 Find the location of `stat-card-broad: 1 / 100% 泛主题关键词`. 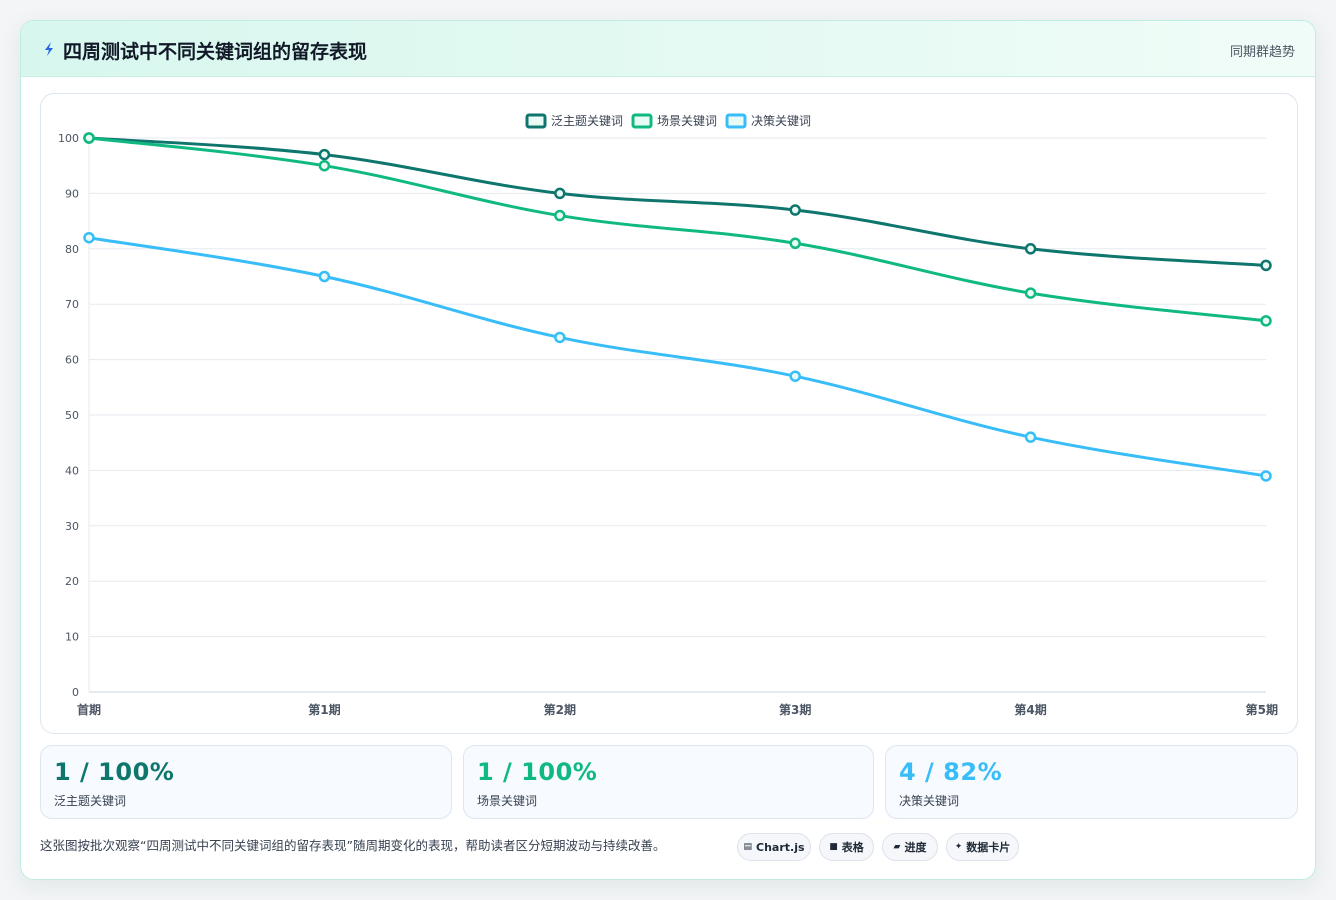

stat-card-broad: 1 / 100% 泛主题关键词 is located at coordinates (246, 782).